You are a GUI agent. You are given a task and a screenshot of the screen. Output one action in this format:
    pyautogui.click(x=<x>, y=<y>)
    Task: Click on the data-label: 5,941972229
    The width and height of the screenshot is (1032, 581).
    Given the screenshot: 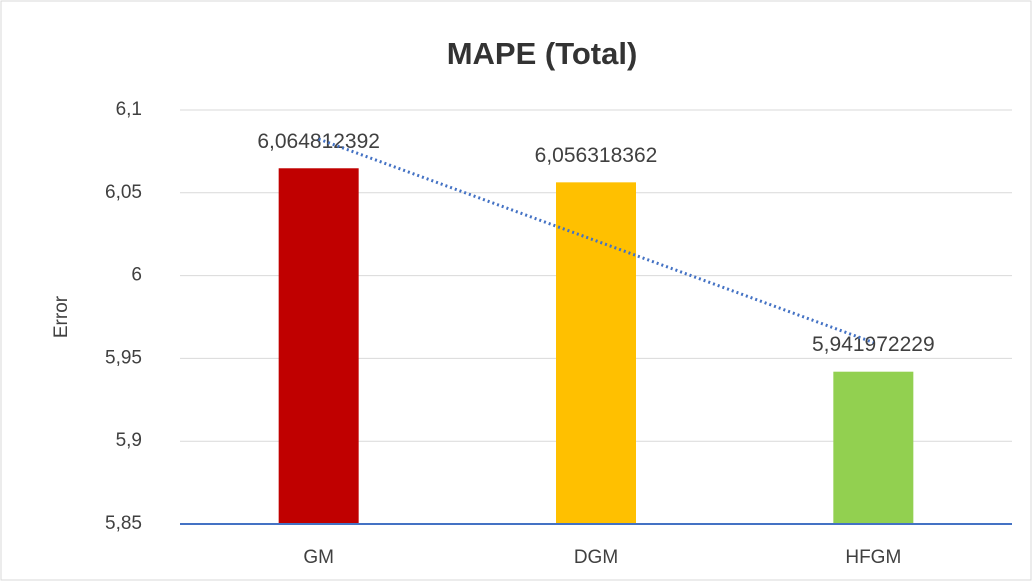 What is the action you would take?
    pyautogui.click(x=873, y=344)
    